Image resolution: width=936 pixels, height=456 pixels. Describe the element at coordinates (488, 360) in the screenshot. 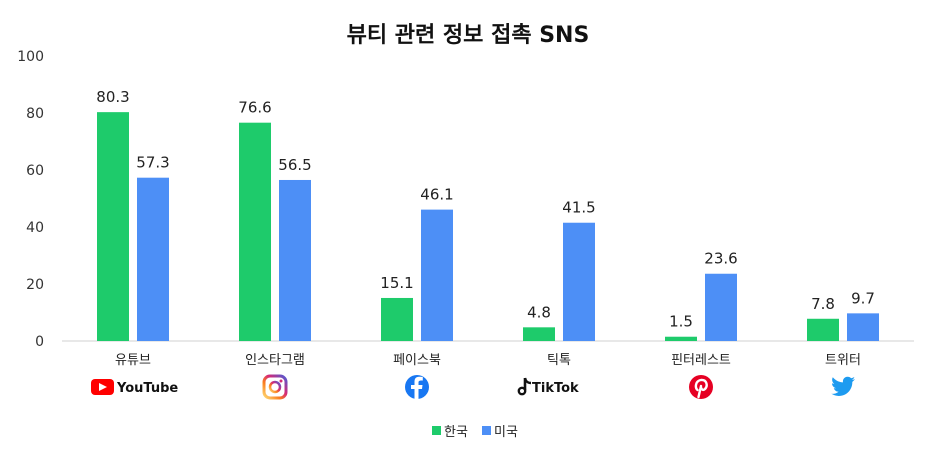

I see `x-axis: 유튜브 인스타그램 페이스북 틱톡 핀터레스트 트위터` at that location.